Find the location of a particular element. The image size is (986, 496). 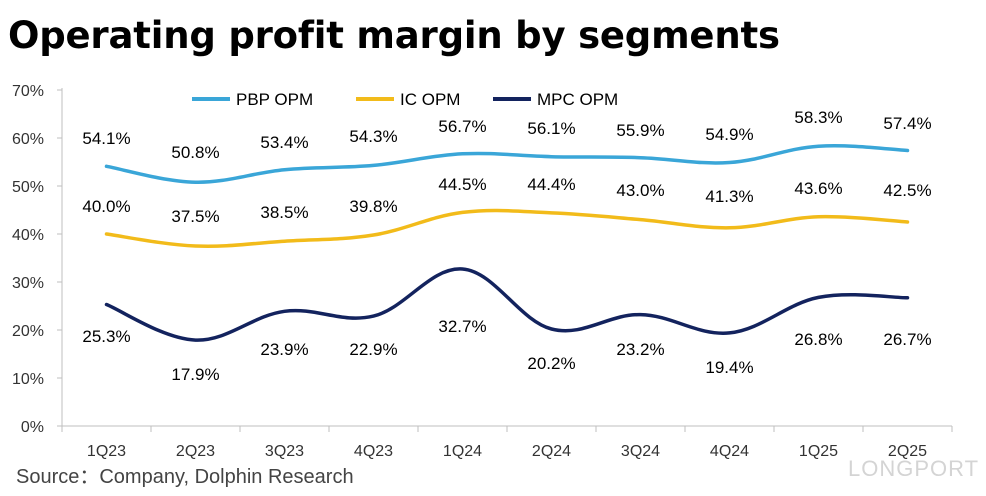

y-tick-label: 70% is located at coordinates (28, 91).